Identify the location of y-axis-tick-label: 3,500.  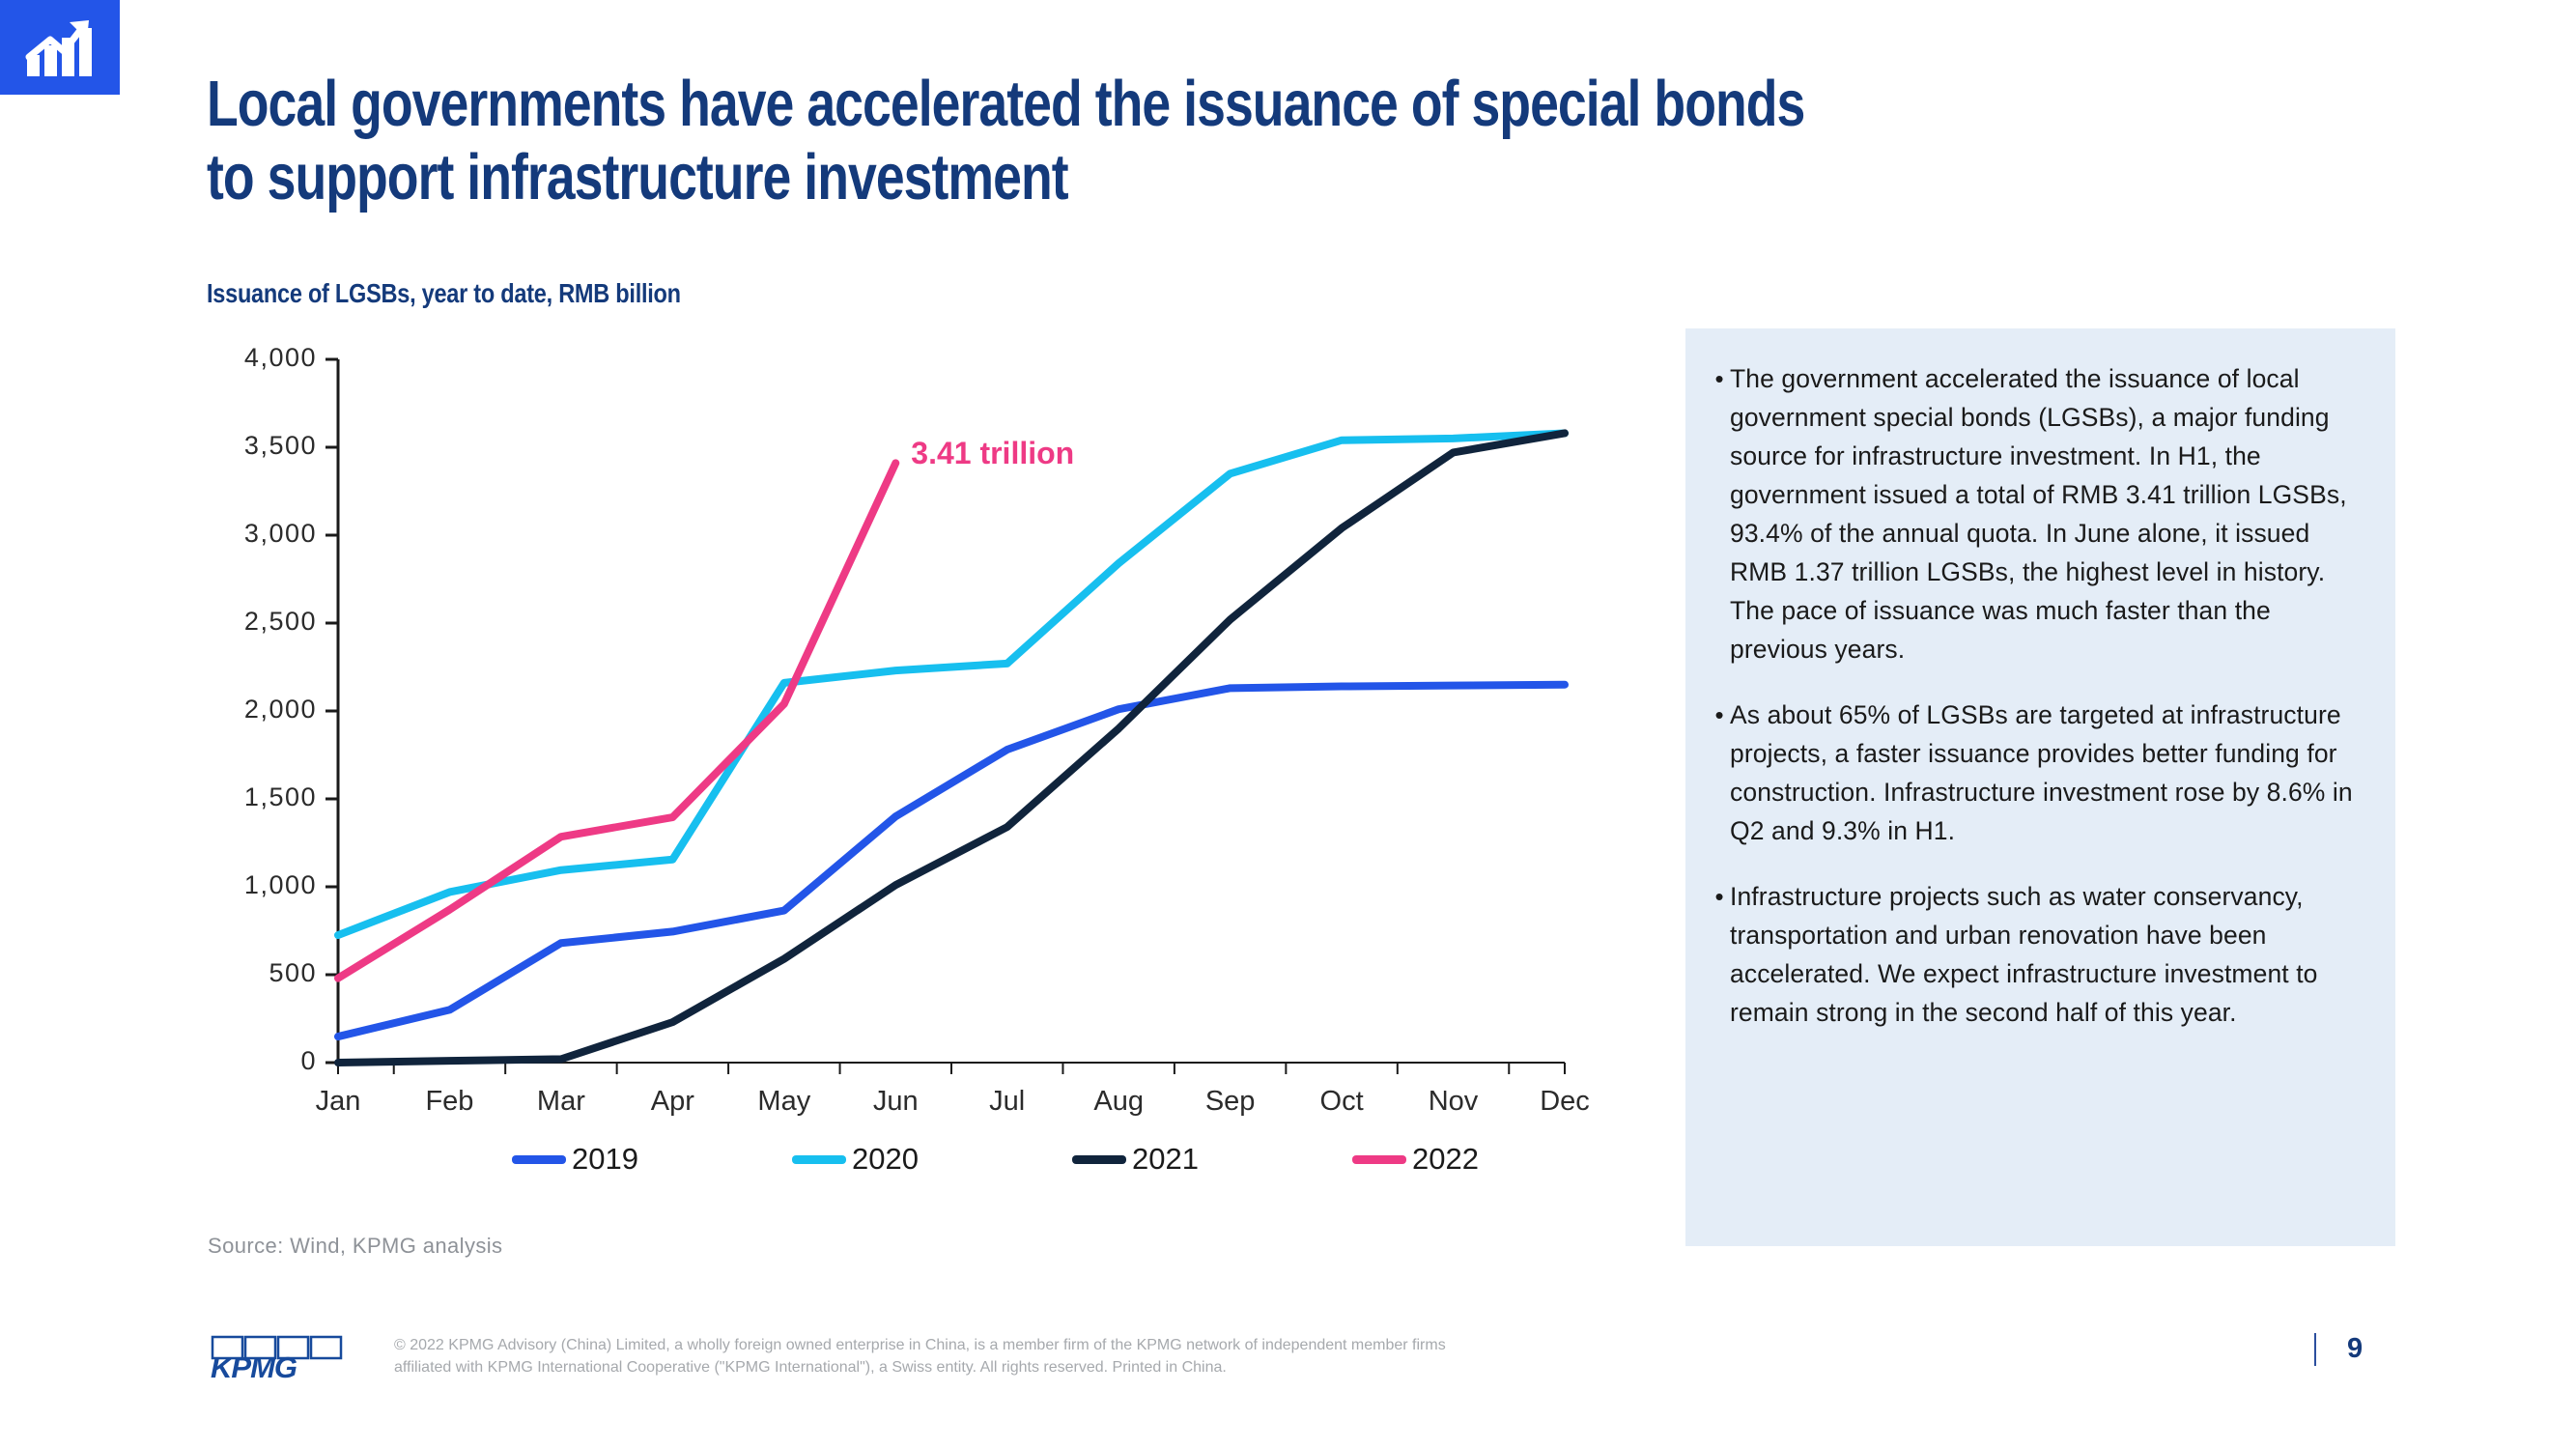
(280, 445).